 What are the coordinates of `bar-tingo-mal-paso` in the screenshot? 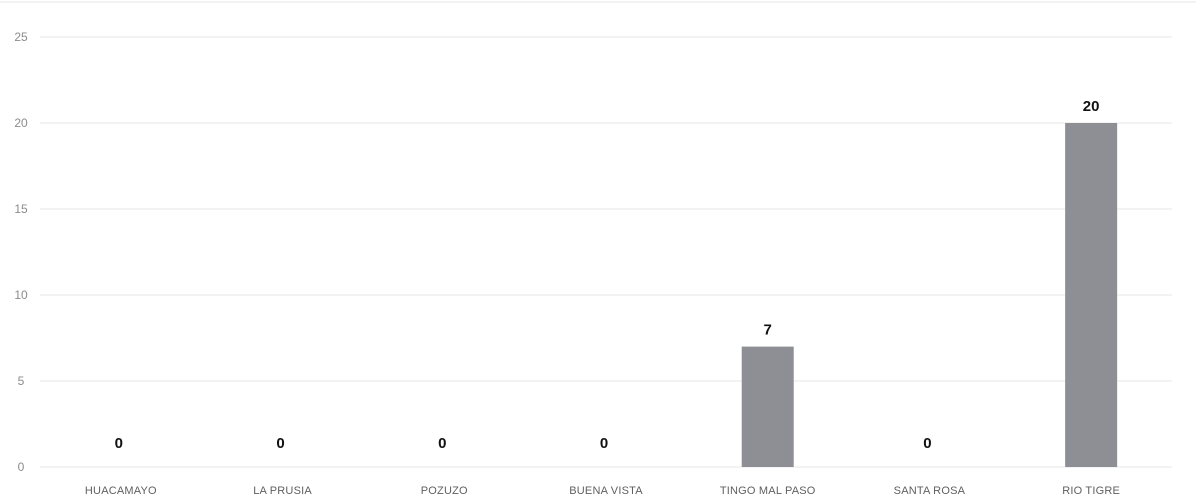 It's located at (767, 406).